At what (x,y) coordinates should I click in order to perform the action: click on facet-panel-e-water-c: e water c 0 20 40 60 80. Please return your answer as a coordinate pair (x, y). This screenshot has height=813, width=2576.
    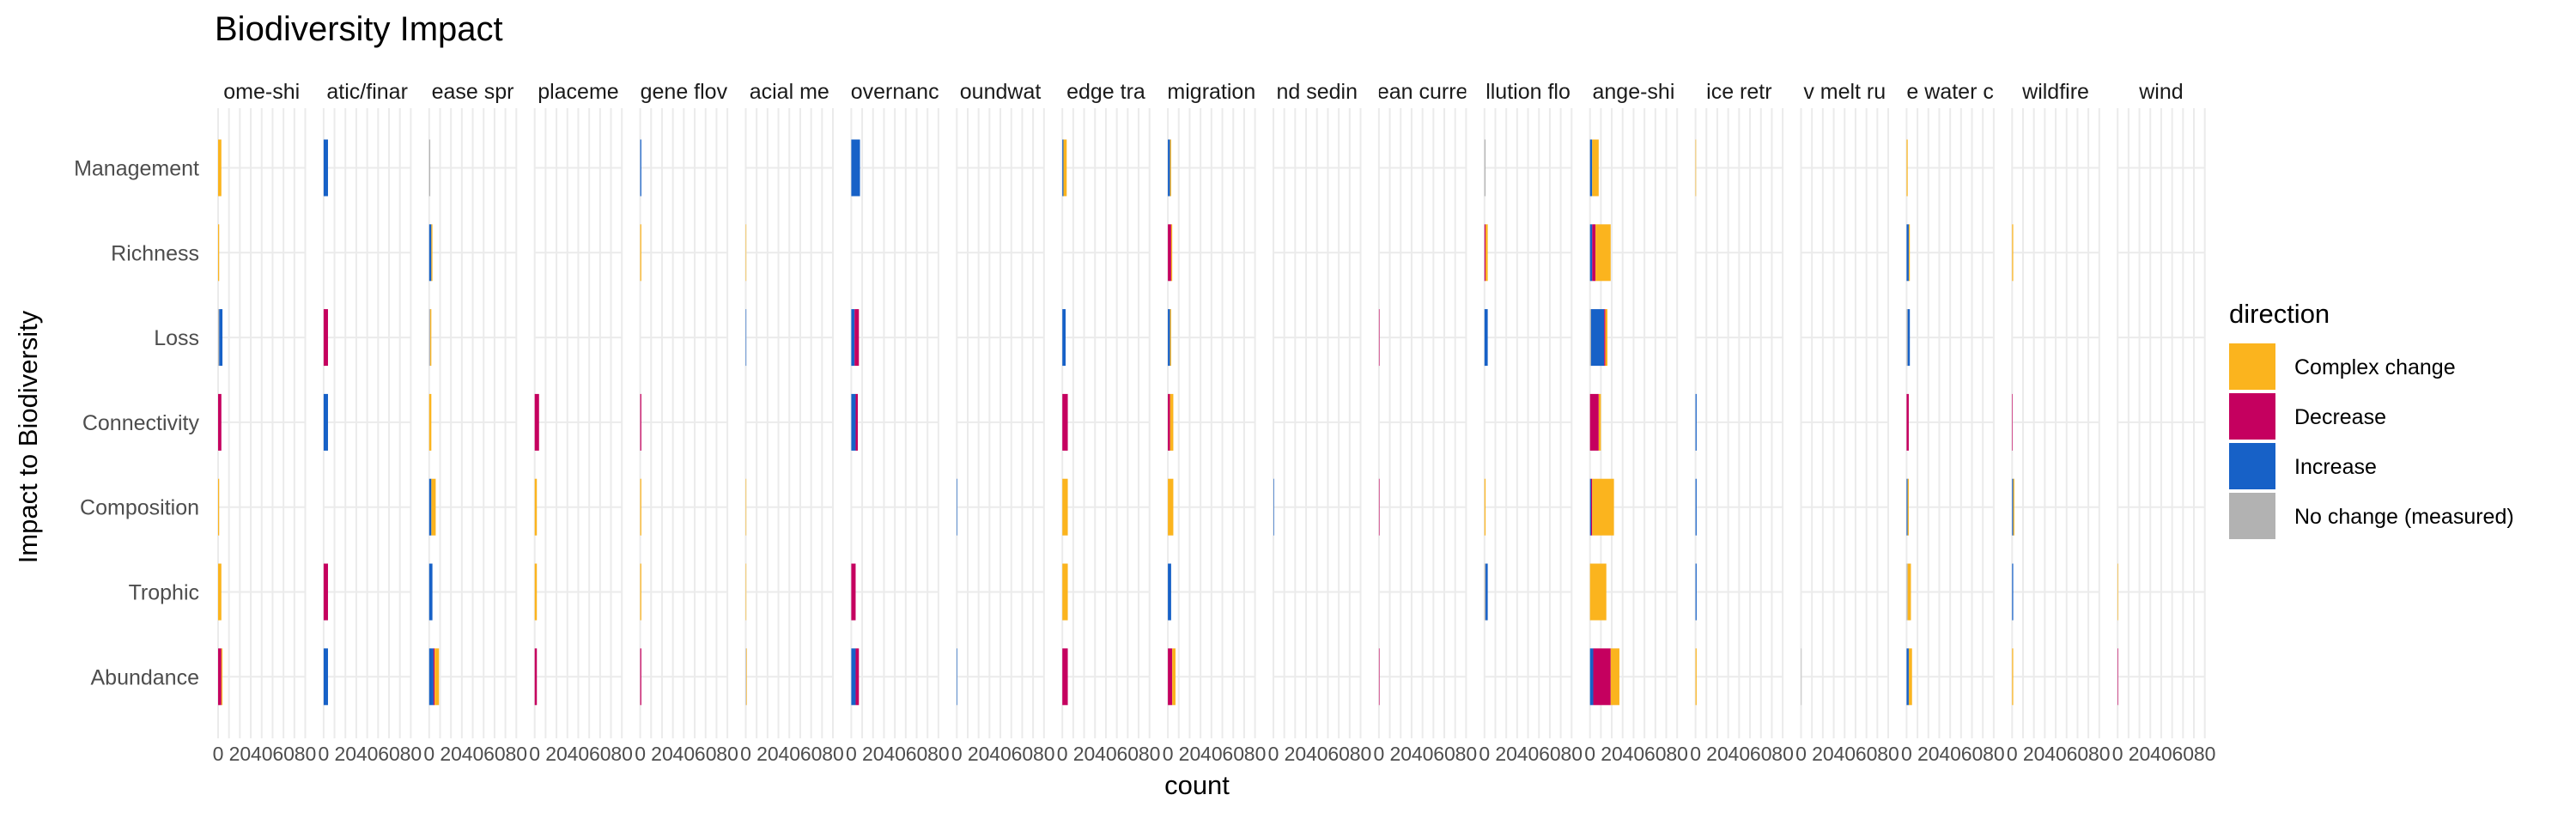
    Looking at the image, I should click on (1953, 422).